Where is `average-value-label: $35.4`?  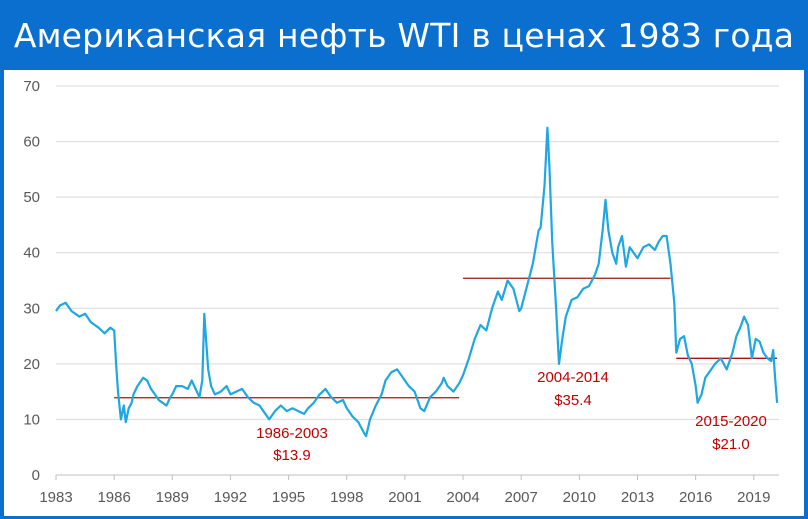
average-value-label: $35.4 is located at coordinates (573, 400).